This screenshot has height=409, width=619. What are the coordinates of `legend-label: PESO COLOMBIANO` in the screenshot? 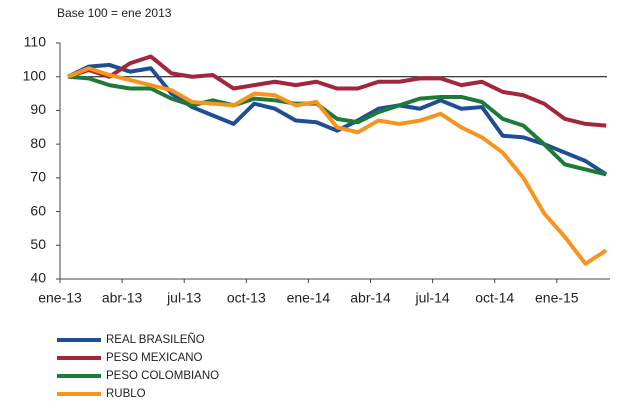 It's located at (162, 376).